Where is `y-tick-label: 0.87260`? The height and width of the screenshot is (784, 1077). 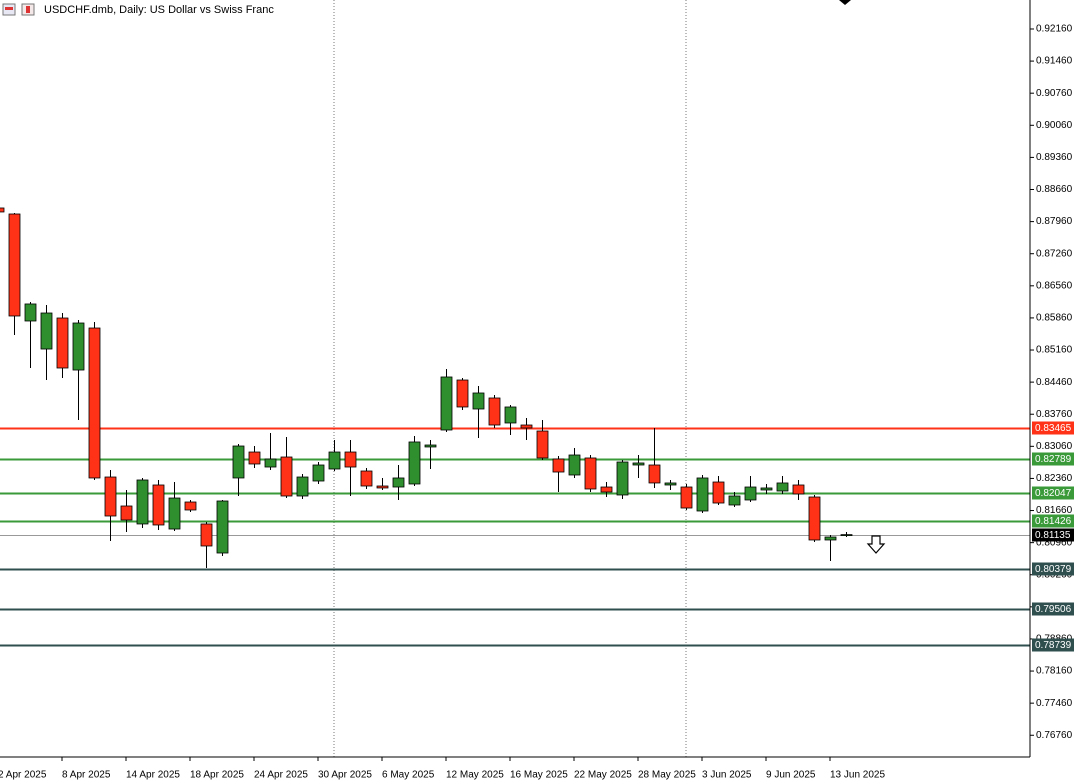 y-tick-label: 0.87260 is located at coordinates (1054, 253).